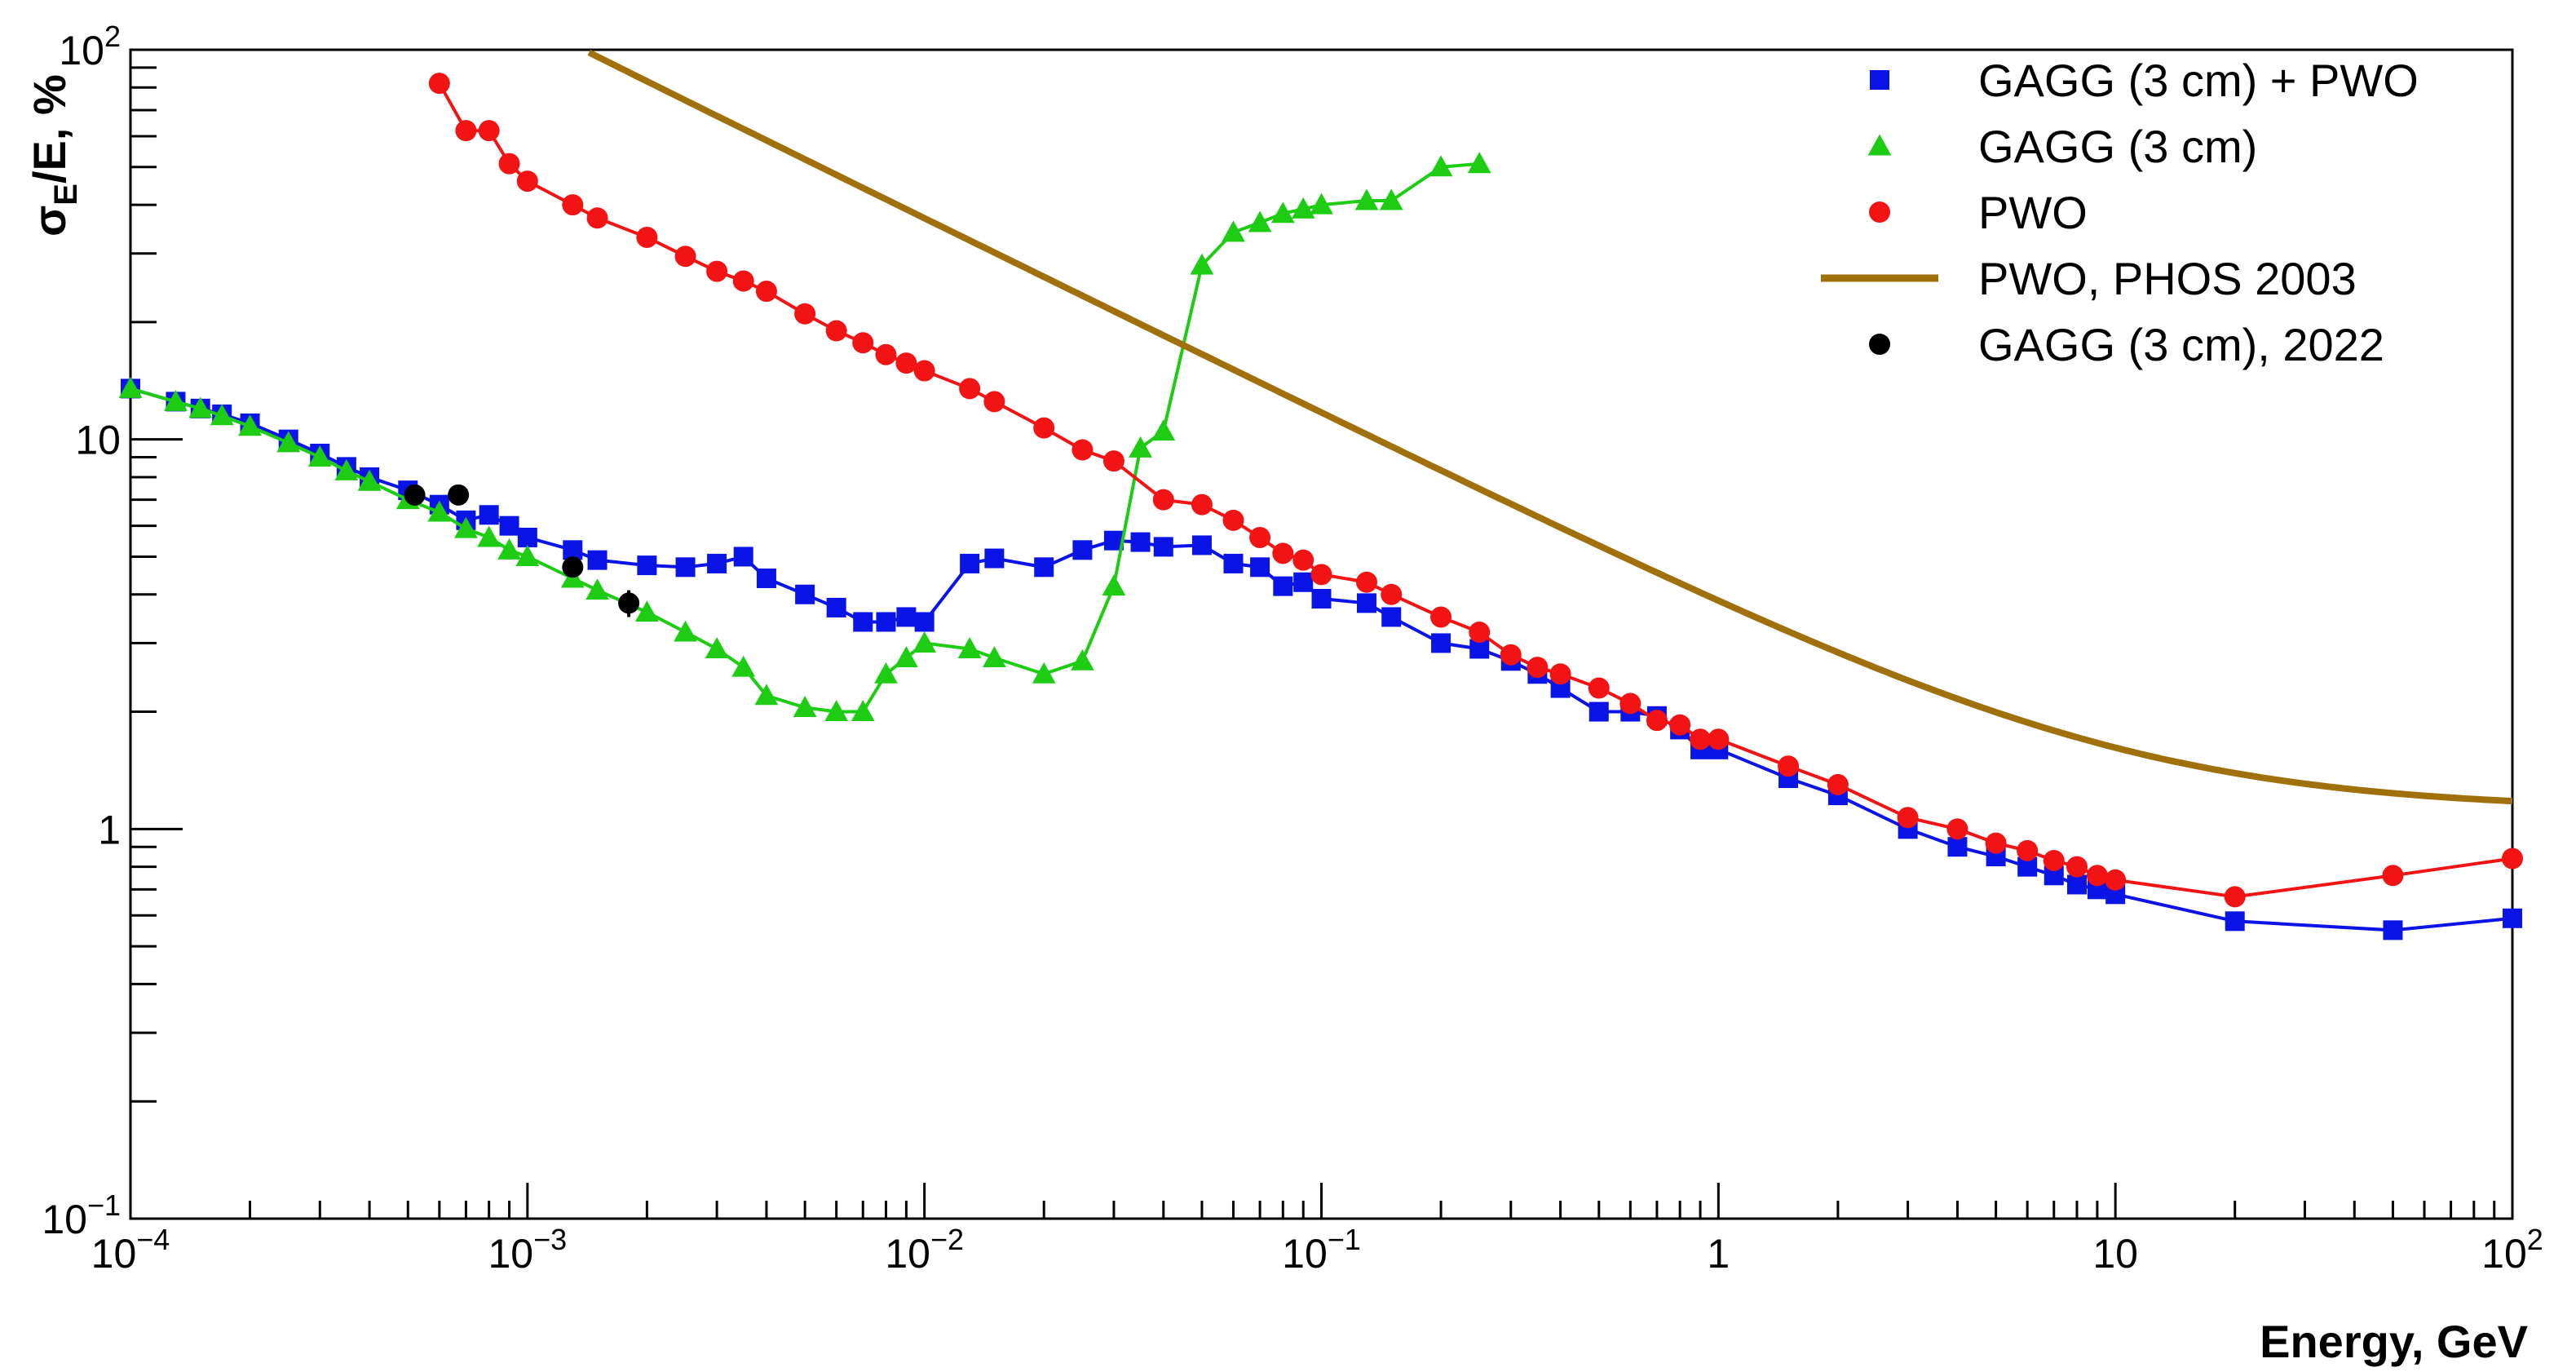 This screenshot has width=2576, height=1372. I want to click on y-axis-title: σE/E, %, so click(54, 155).